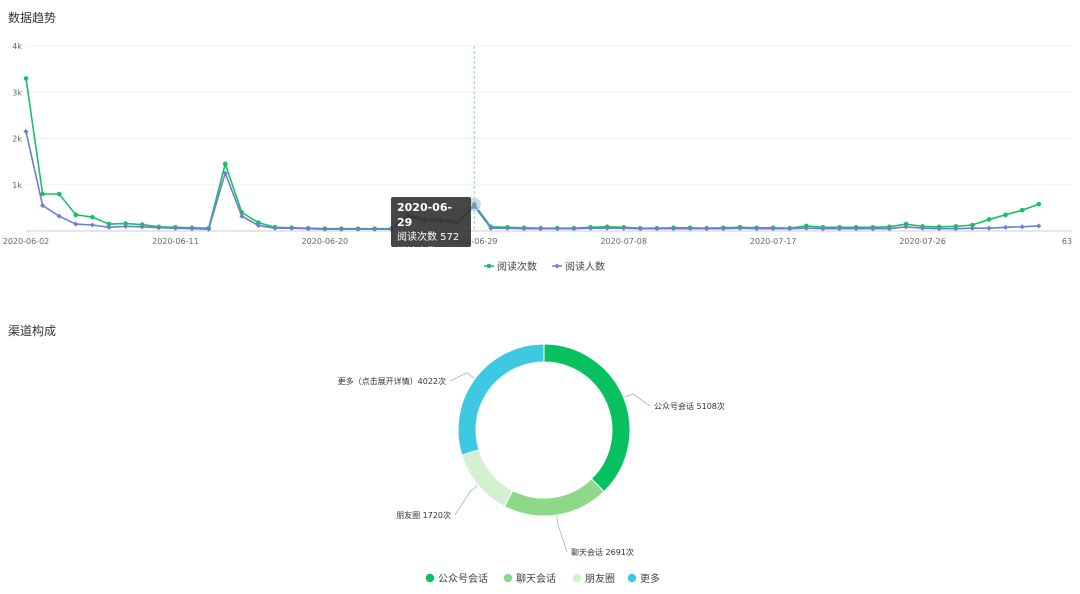 The image size is (1080, 594). I want to click on slice-chat, so click(554, 497).